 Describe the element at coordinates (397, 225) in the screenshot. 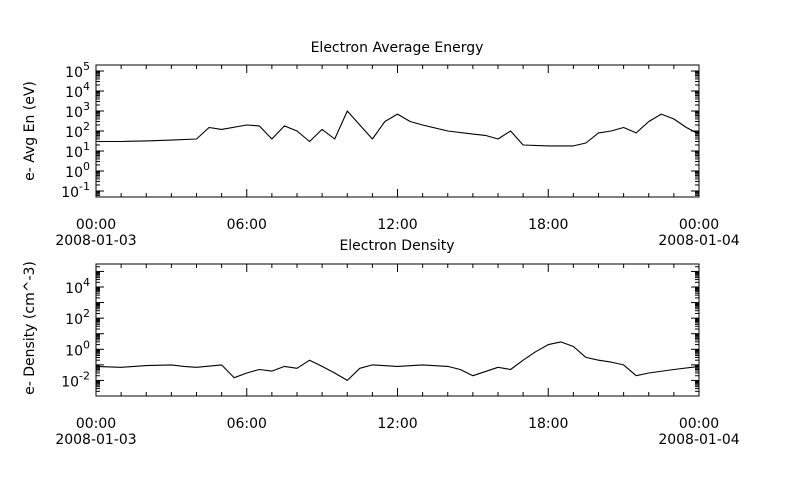

I see `energy-x-tick-label: 12:00` at that location.